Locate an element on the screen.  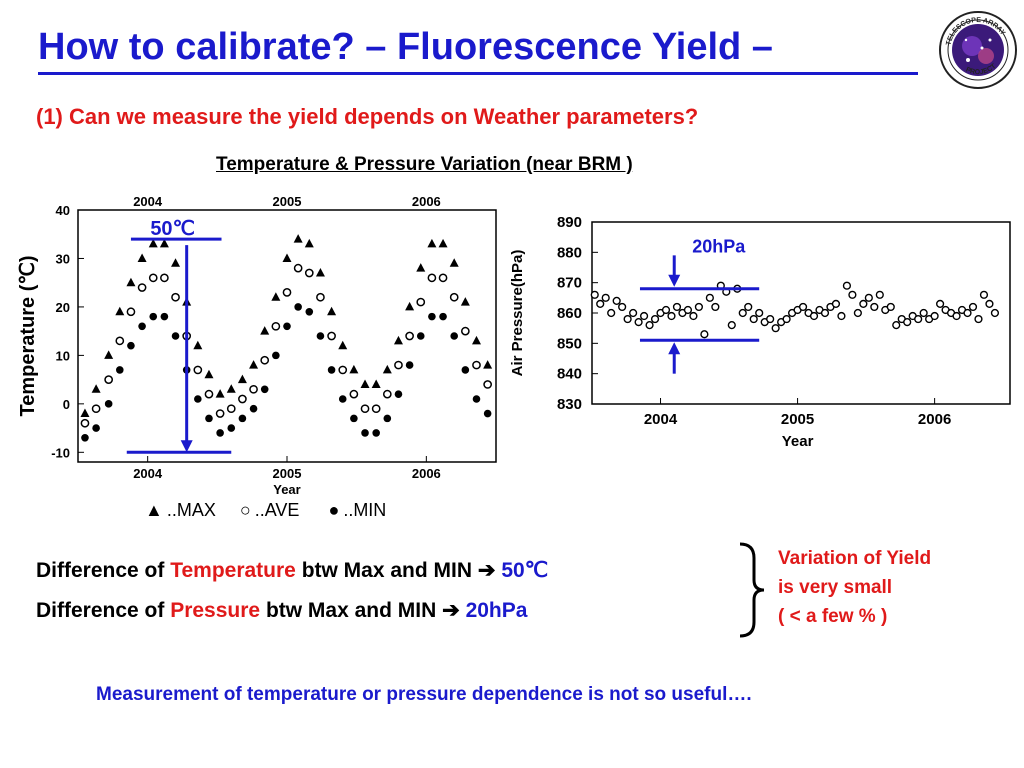
y-tick-label: 0 is located at coordinates (66, 404).